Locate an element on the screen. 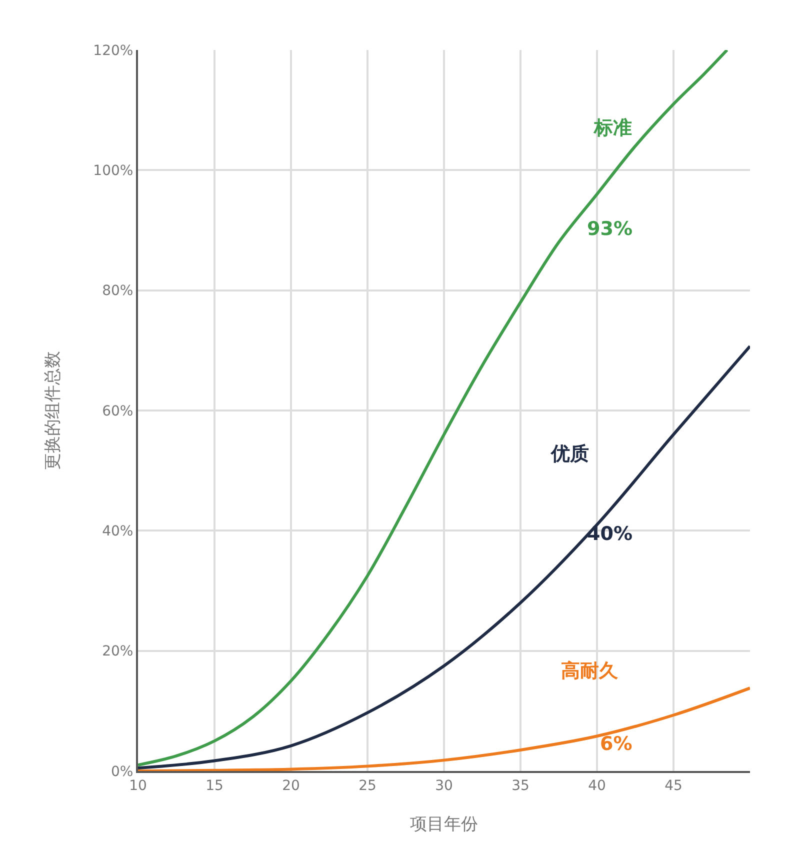  x-tick-label: 10 is located at coordinates (138, 786).